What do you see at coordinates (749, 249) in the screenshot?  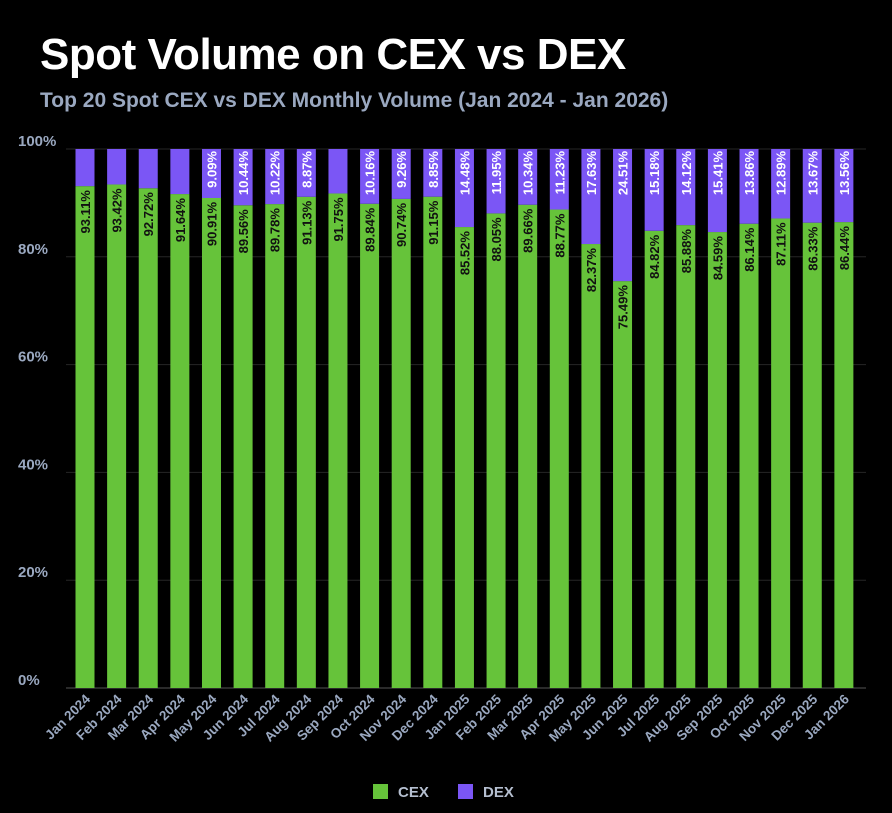 I see `data-label-cex: 86.14%` at bounding box center [749, 249].